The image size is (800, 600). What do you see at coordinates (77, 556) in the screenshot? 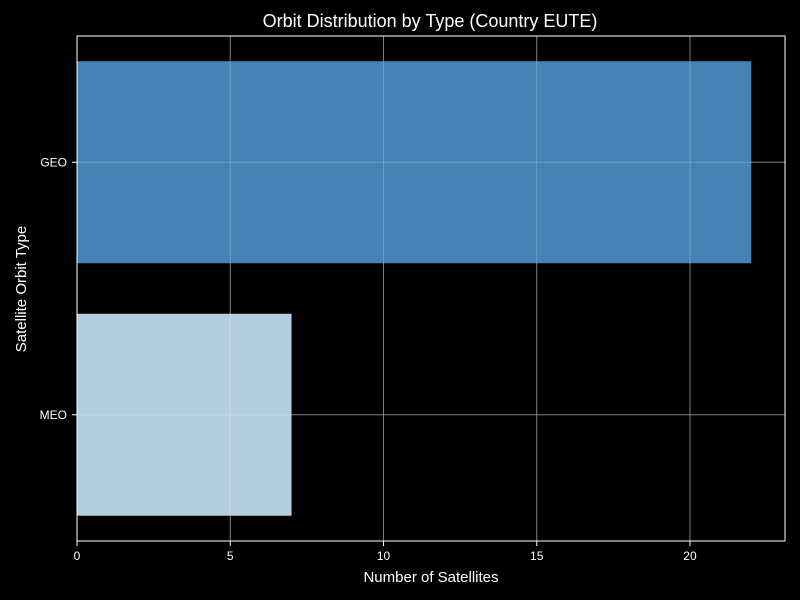
I see `x-tick-label: 0` at bounding box center [77, 556].